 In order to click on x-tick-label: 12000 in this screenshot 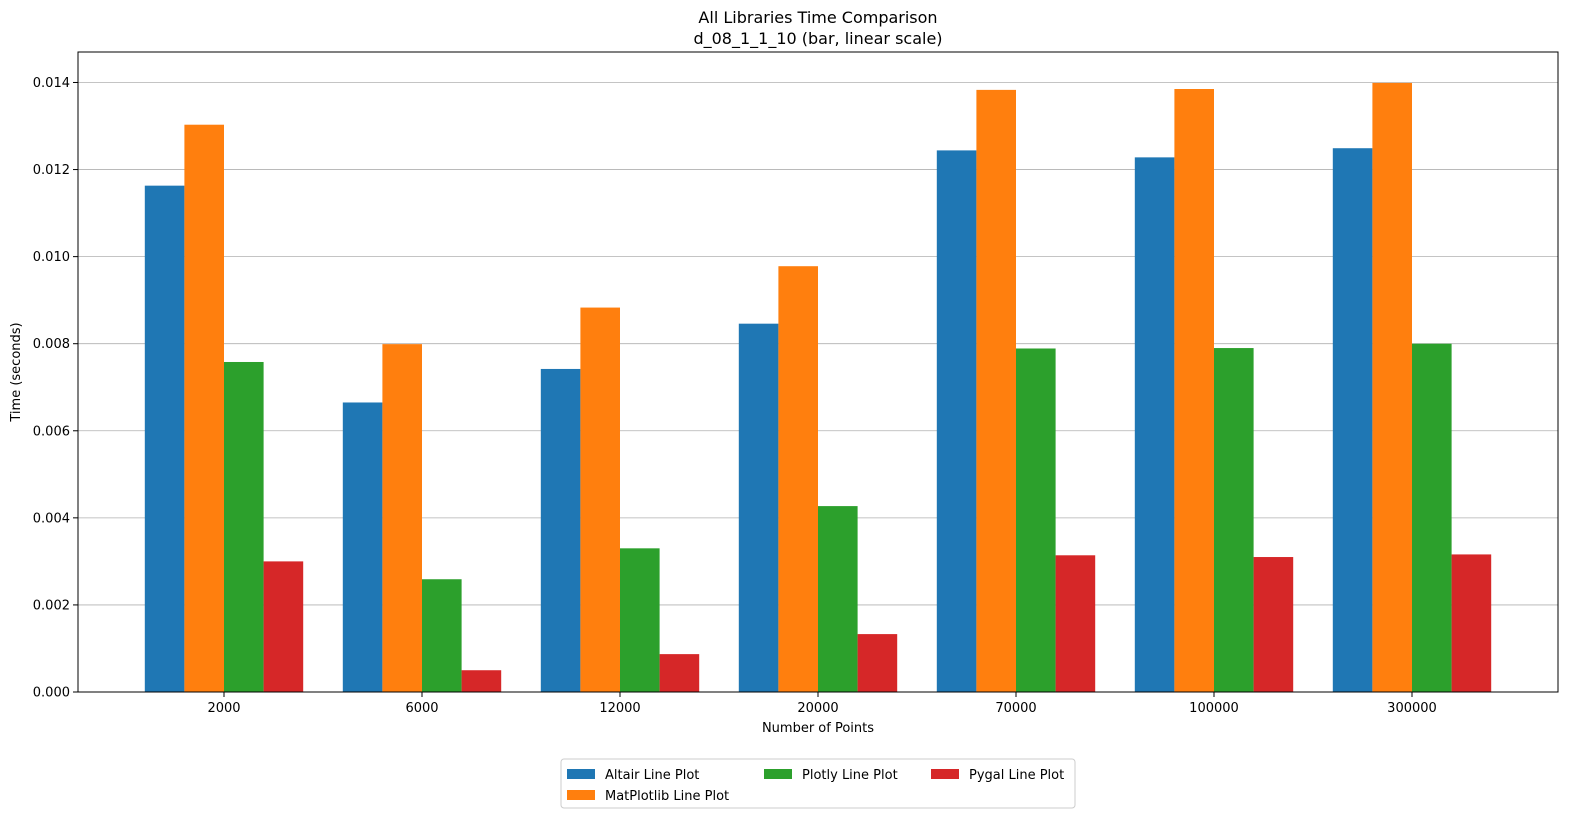, I will do `click(619, 708)`.